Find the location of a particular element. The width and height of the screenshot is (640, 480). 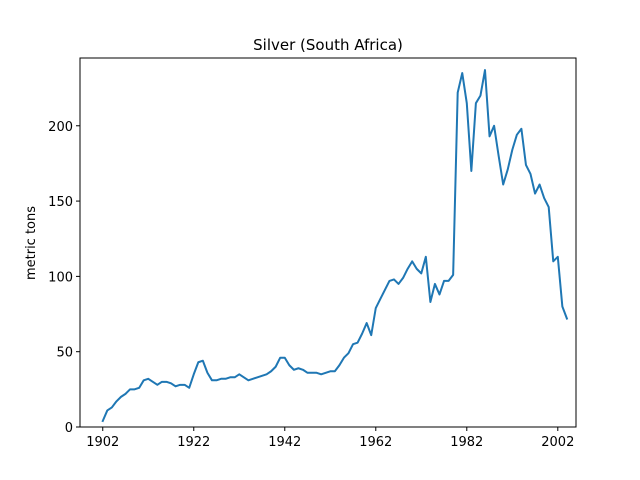

y-tick-label: 150 is located at coordinates (60, 202).